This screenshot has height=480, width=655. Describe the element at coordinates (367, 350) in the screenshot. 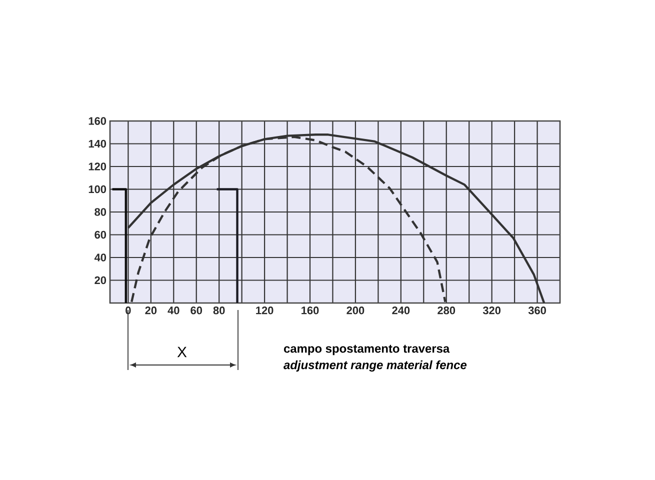

I see `text: campo spostamento traversa` at that location.